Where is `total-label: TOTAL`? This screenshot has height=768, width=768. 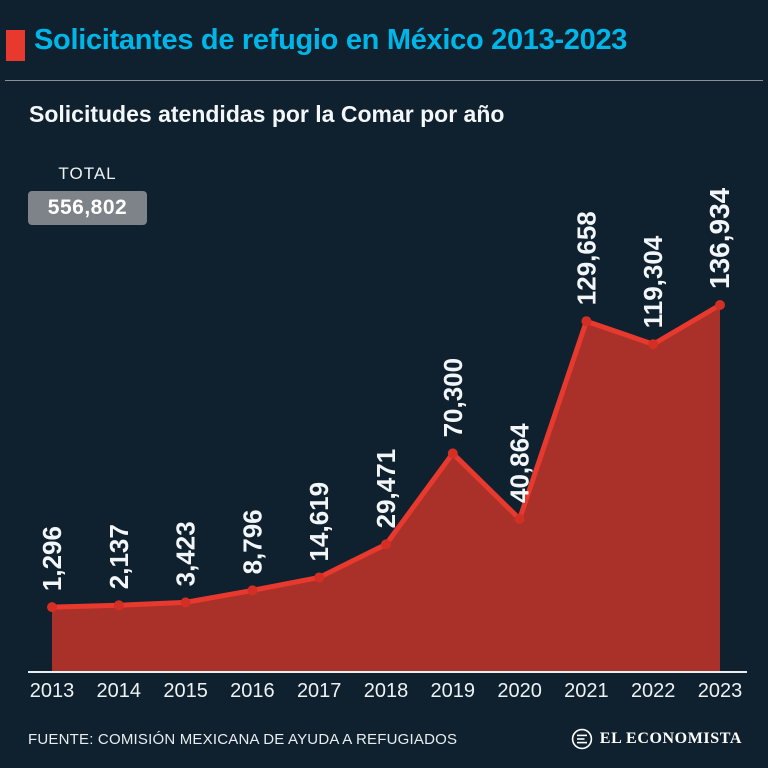 total-label: TOTAL is located at coordinates (87, 173).